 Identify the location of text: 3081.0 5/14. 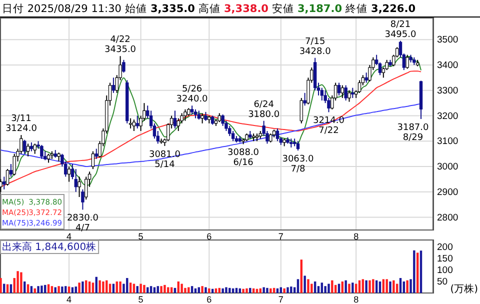
(164, 160).